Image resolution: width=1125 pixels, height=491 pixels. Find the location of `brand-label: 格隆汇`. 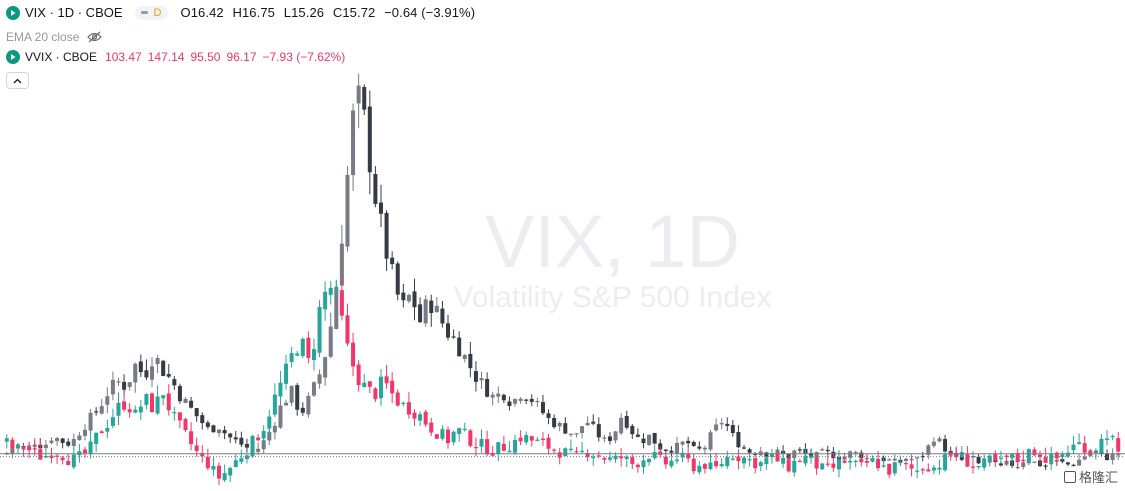

brand-label: 格隆汇 is located at coordinates (1098, 477).